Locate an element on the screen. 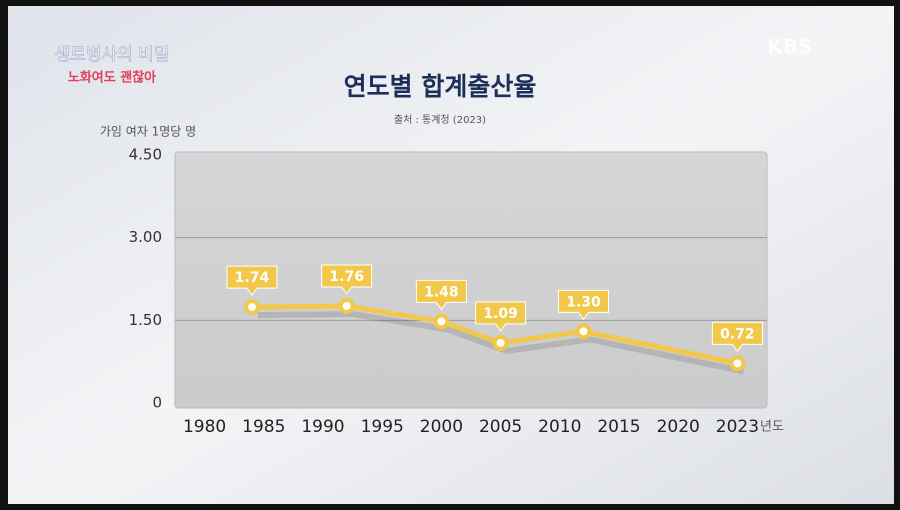 Image resolution: width=900 pixels, height=510 pixels. data-line is located at coordinates (494, 334).